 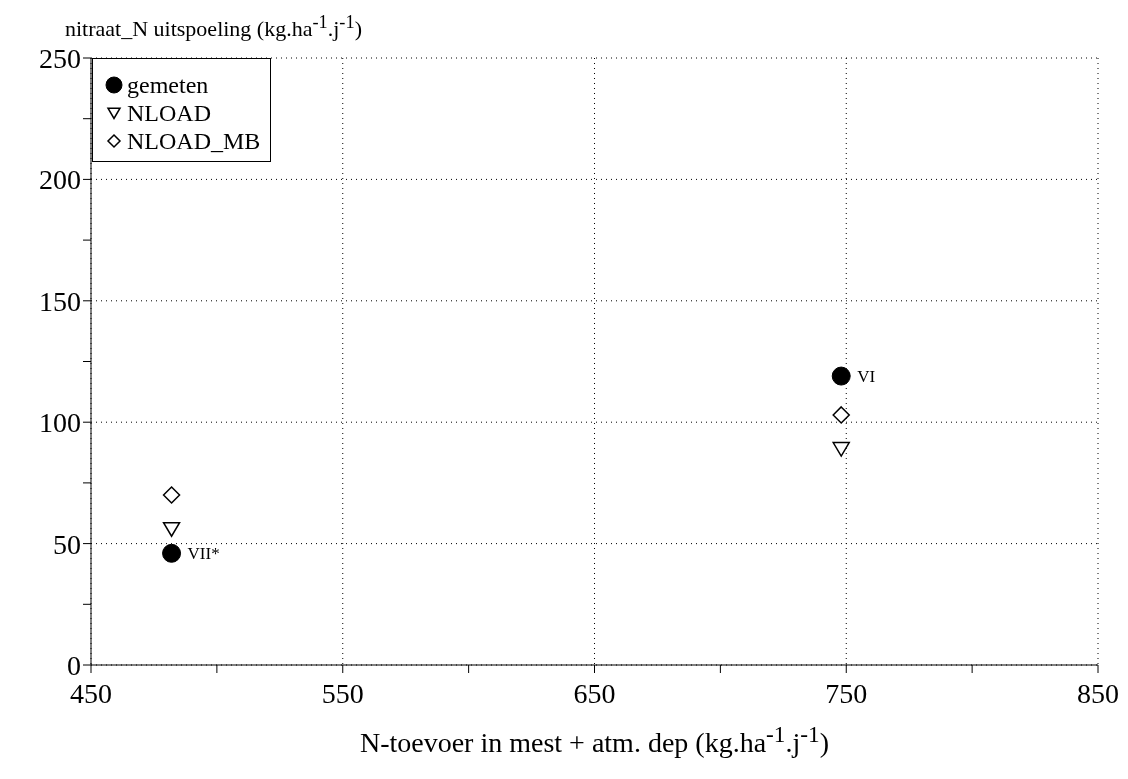 I want to click on x-tick-label: 550, so click(x=342, y=693).